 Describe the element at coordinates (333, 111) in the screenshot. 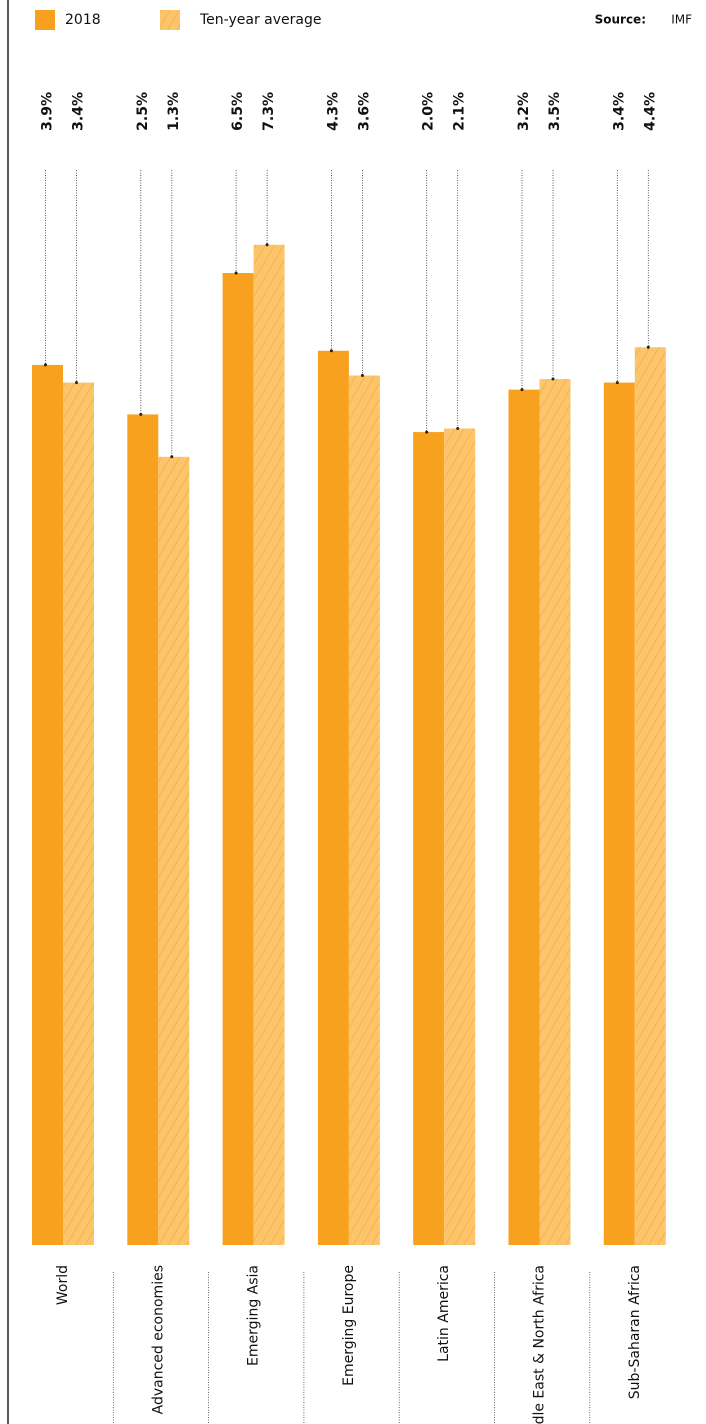

I see `value-label: 4.3%` at that location.